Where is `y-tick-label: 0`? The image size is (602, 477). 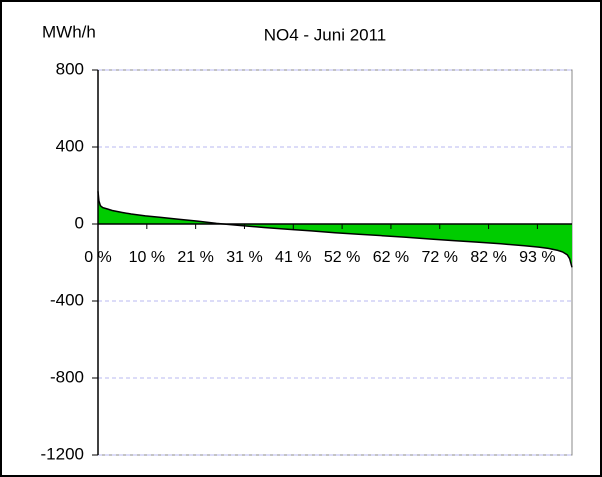 y-tick-label: 0 is located at coordinates (79, 222).